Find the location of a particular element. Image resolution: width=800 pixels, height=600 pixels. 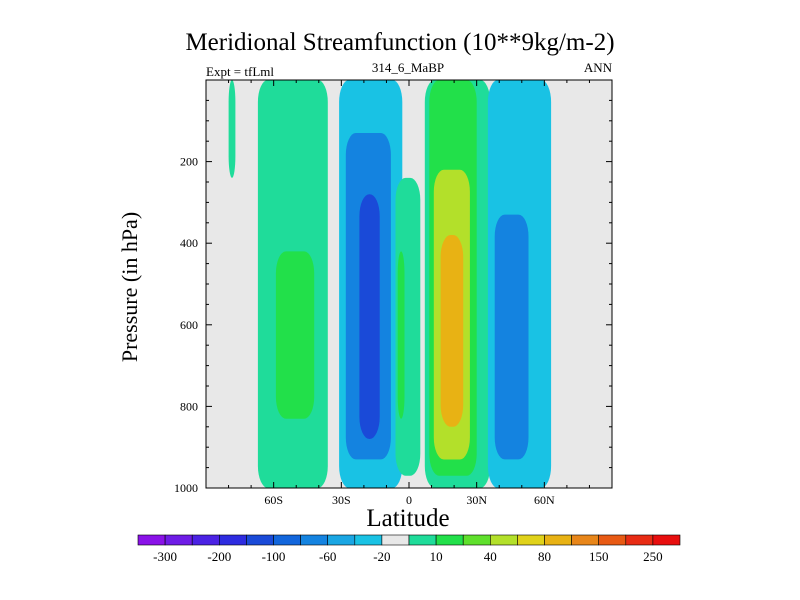

x-tick-label: 30N is located at coordinates (476, 500).